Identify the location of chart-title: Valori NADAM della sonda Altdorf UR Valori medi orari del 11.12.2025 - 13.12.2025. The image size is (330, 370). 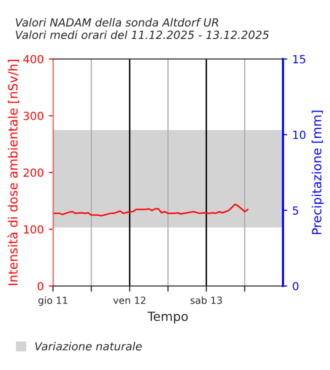
(142, 29).